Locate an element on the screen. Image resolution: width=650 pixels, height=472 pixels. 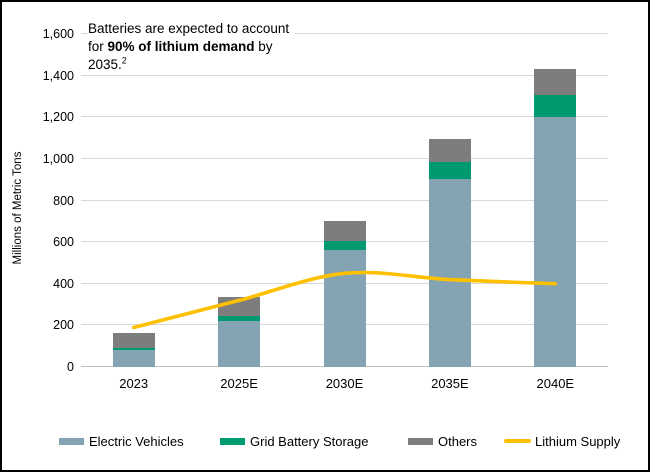
legend-label: Lithium Supply is located at coordinates (578, 441).